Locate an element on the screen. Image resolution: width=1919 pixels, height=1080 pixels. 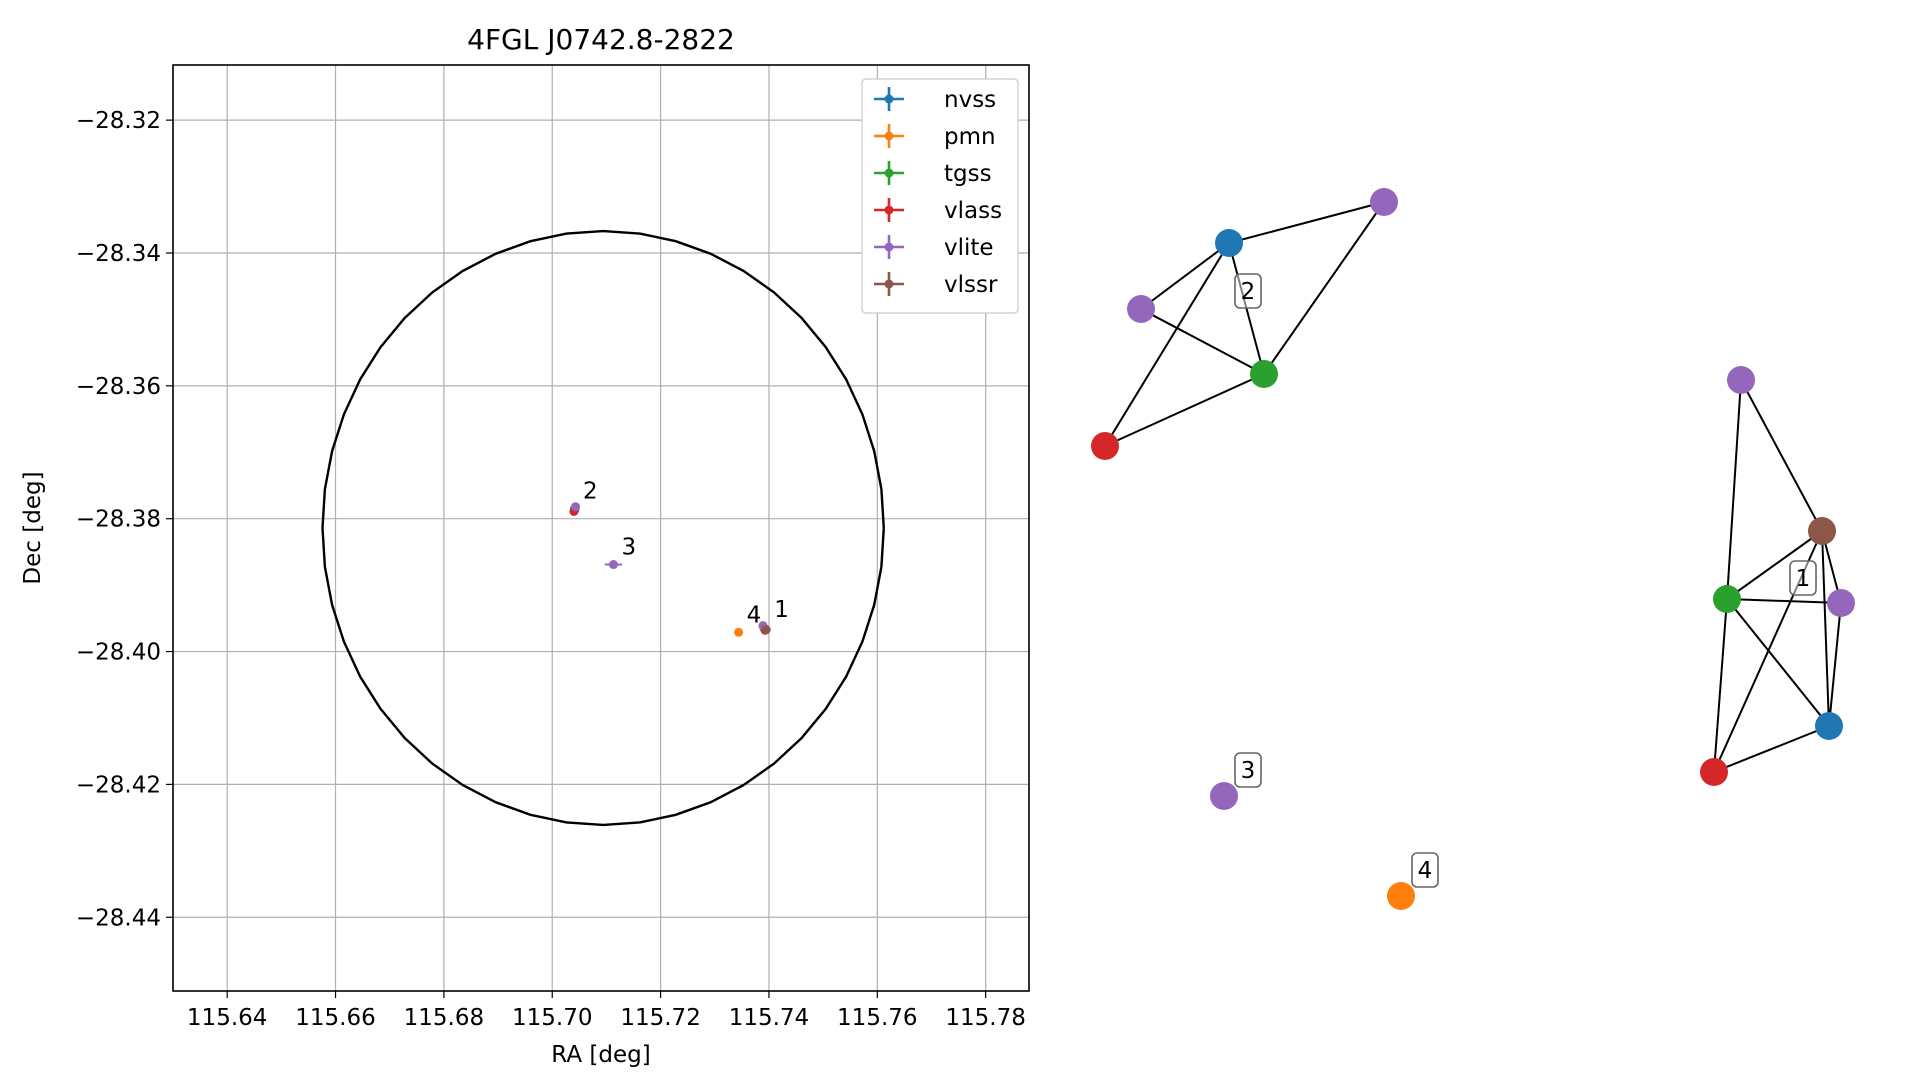
y-tick-label: −28.36 is located at coordinates (118, 387).